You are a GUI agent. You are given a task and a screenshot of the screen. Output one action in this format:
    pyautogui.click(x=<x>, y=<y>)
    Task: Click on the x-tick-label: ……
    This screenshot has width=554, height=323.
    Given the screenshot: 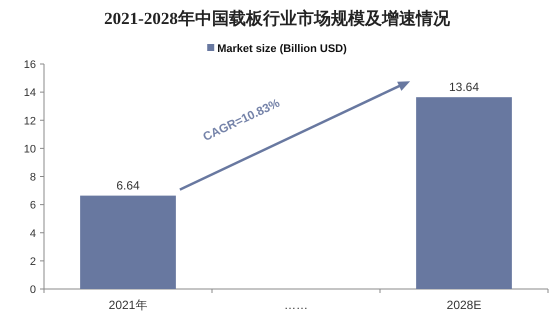 What is the action you would take?
    pyautogui.click(x=296, y=305)
    